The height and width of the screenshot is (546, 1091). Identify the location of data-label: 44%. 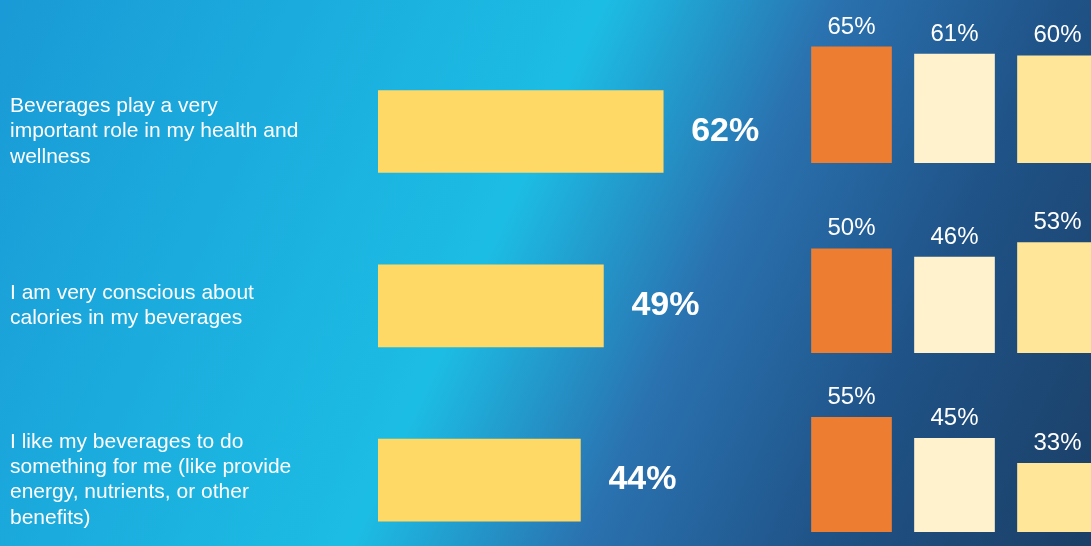
(642, 477).